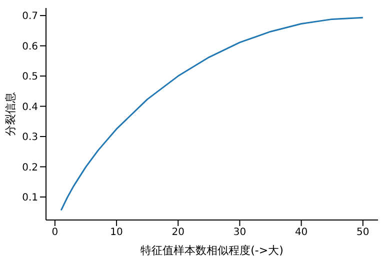  What do you see at coordinates (363, 232) in the screenshot?
I see `x-tick-label: 50` at bounding box center [363, 232].